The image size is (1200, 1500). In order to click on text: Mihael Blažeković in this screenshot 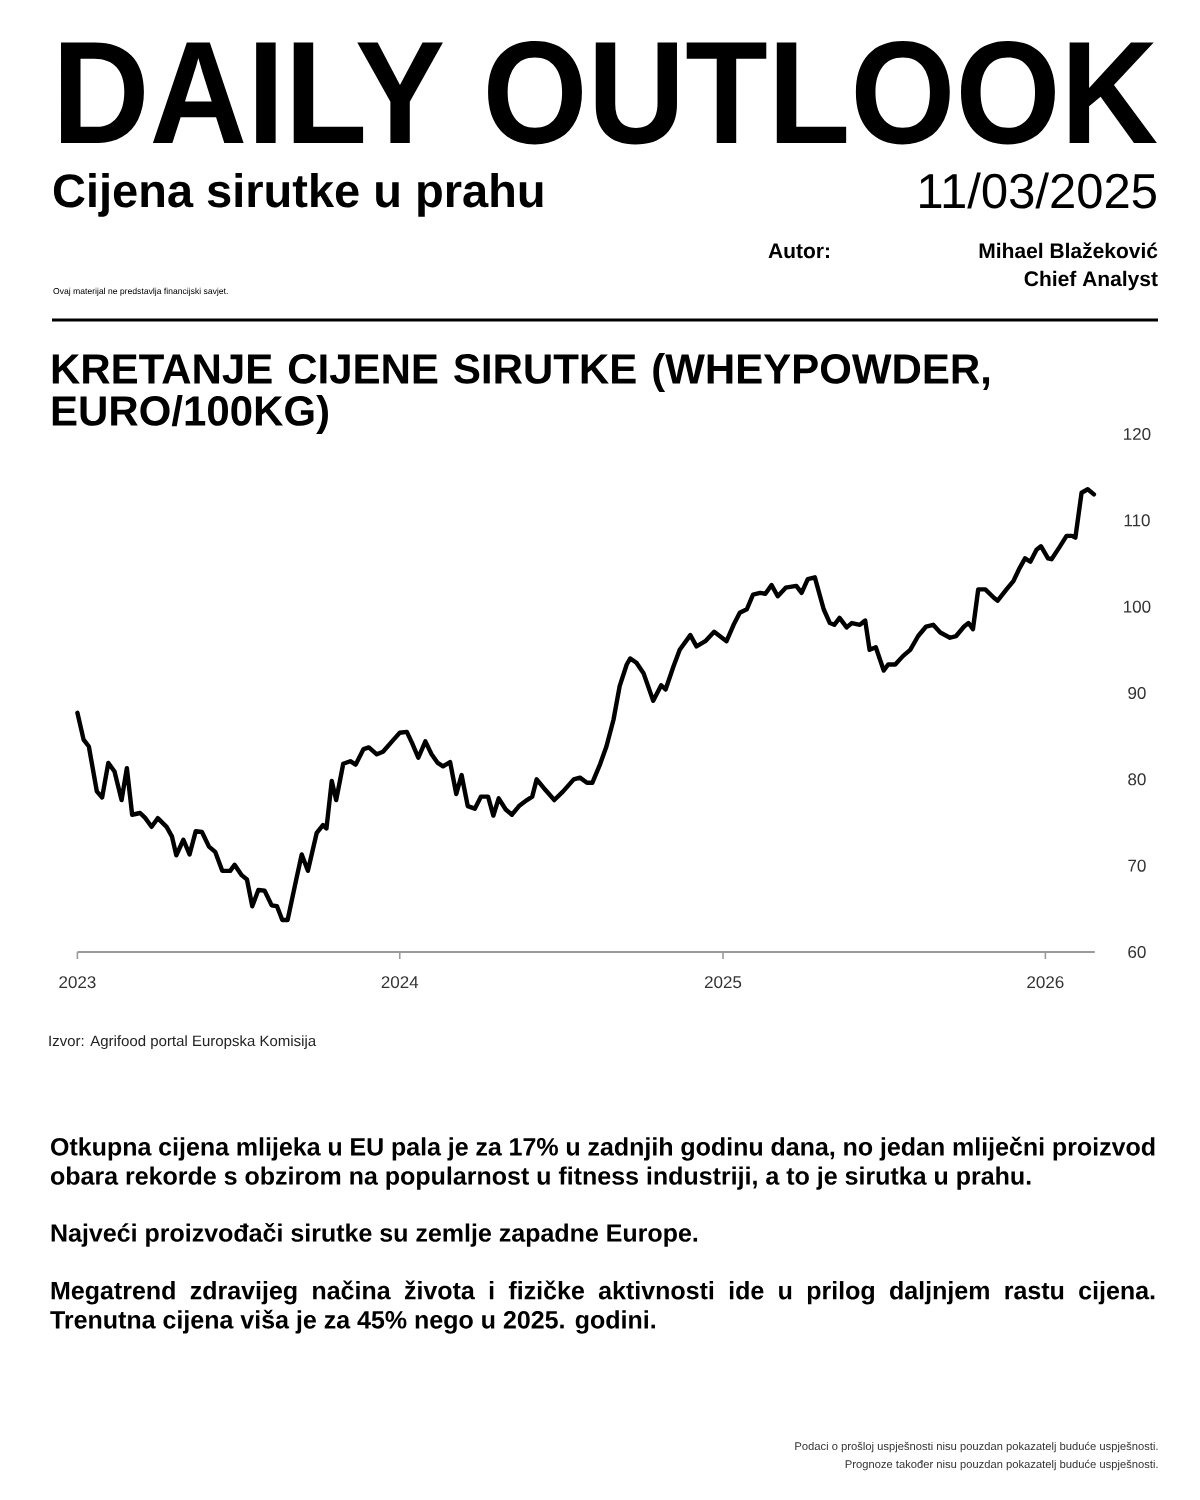, I will do `click(1068, 250)`.